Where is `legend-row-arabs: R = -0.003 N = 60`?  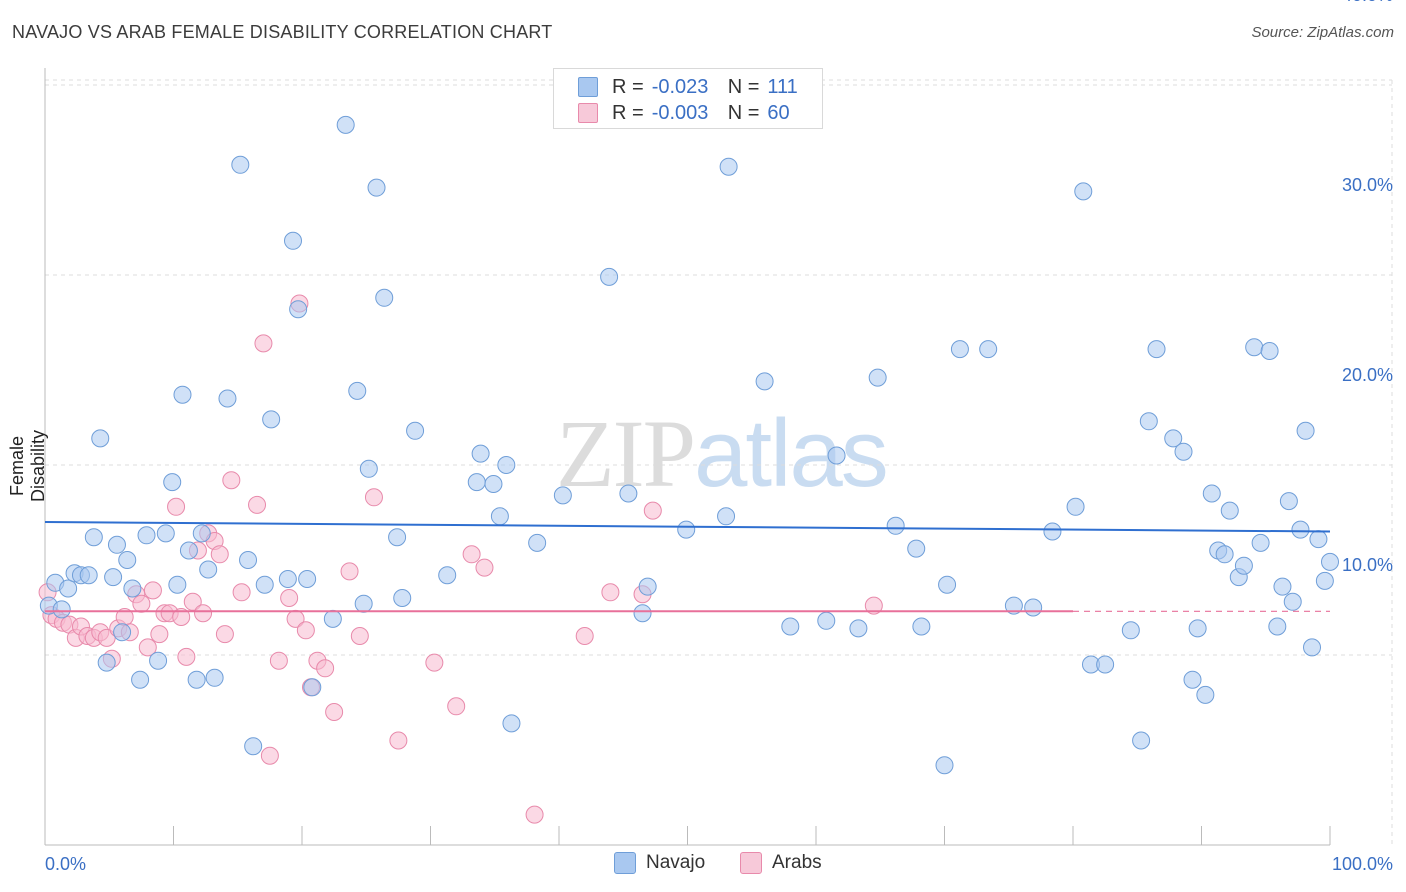
legend-row-arabs: R = -0.003 N = 60 is located at coordinates (684, 113).